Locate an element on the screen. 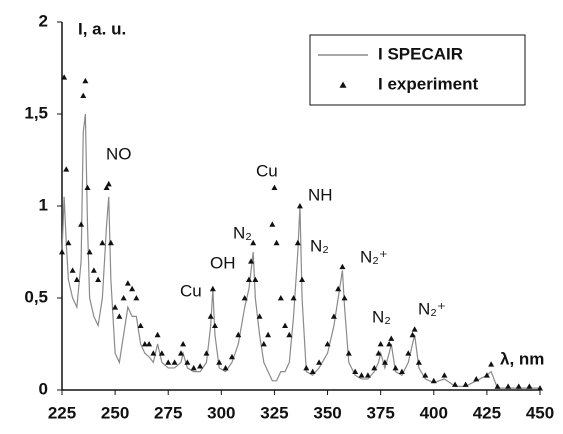 This screenshot has height=434, width=563. legend-swatch is located at coordinates (343, 84).